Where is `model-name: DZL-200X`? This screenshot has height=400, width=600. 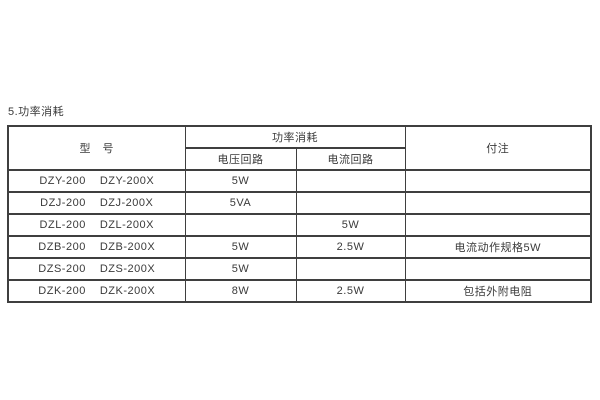 model-name: DZL-200X is located at coordinates (126, 225).